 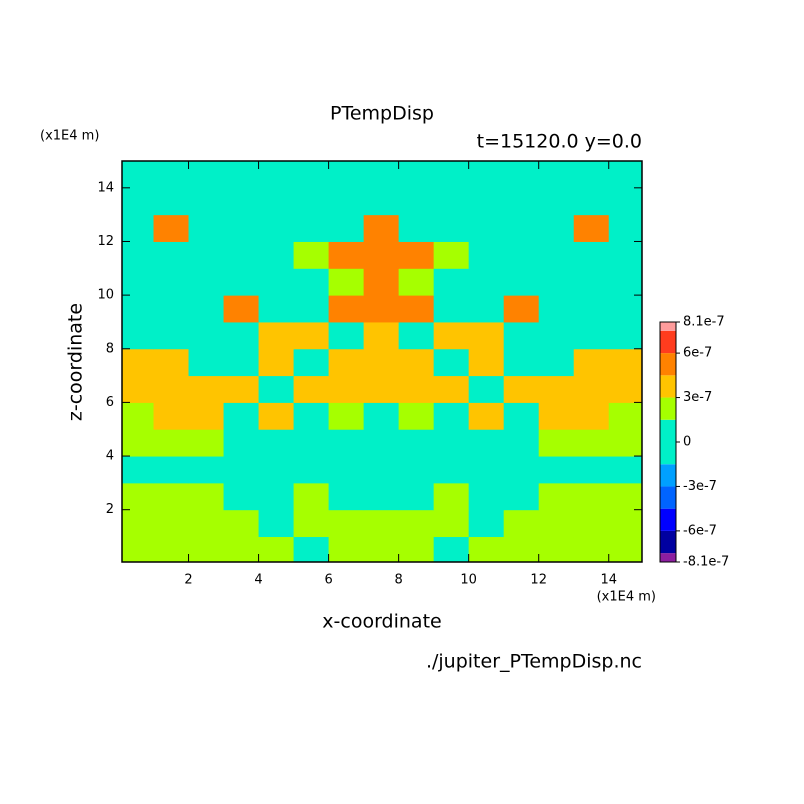 What do you see at coordinates (697, 397) in the screenshot?
I see `colorbar-tick-label: 3e-7` at bounding box center [697, 397].